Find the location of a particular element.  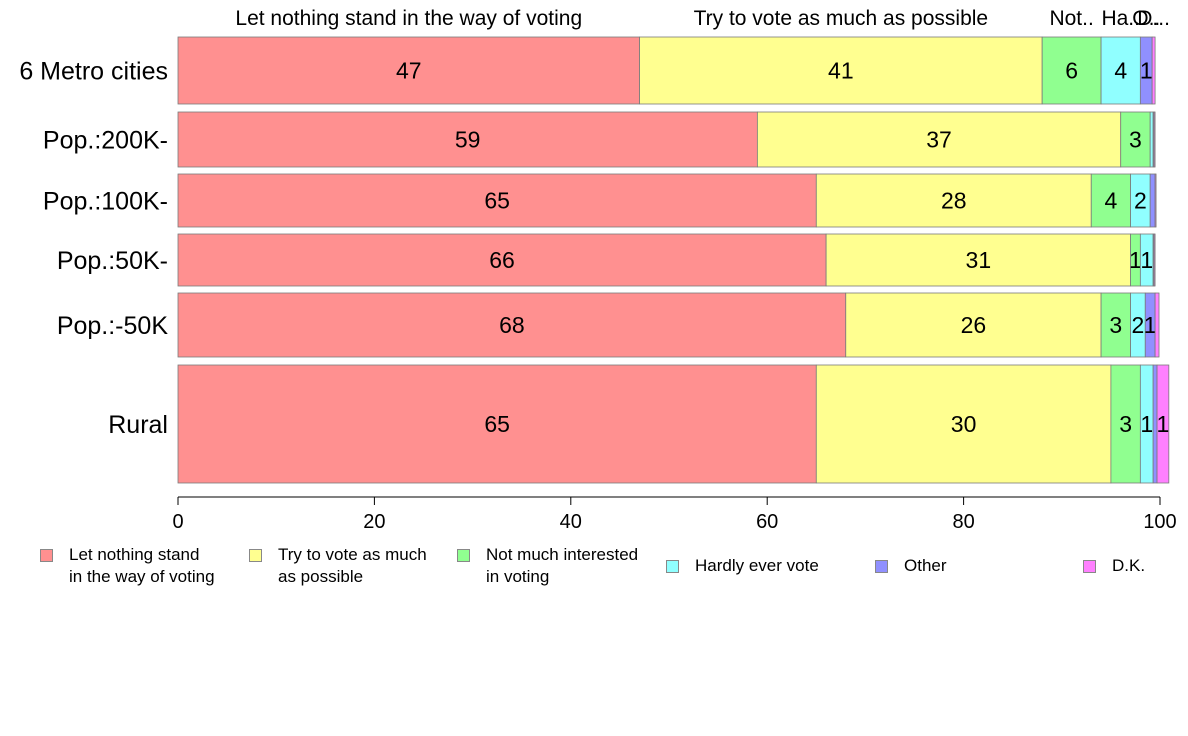

legend-label: Other is located at coordinates (925, 565).